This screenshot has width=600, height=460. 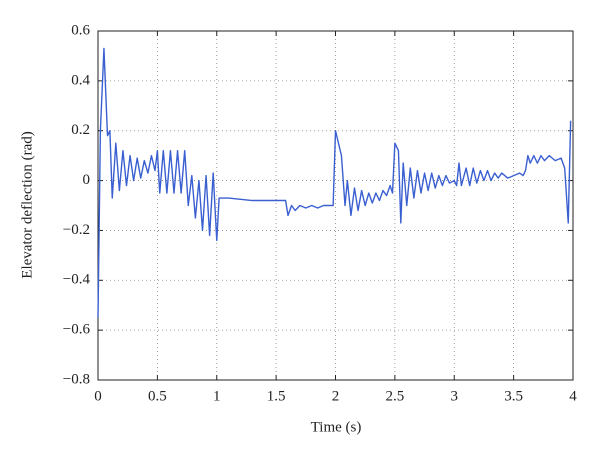 I want to click on y-tick-label: −0.8, so click(x=76, y=379).